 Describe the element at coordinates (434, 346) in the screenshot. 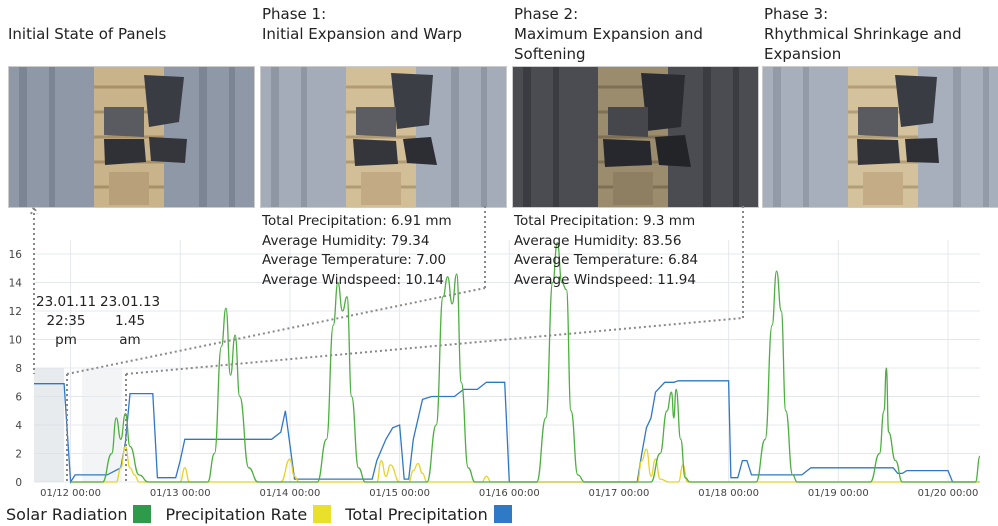

I see `connector-phase2-a` at that location.